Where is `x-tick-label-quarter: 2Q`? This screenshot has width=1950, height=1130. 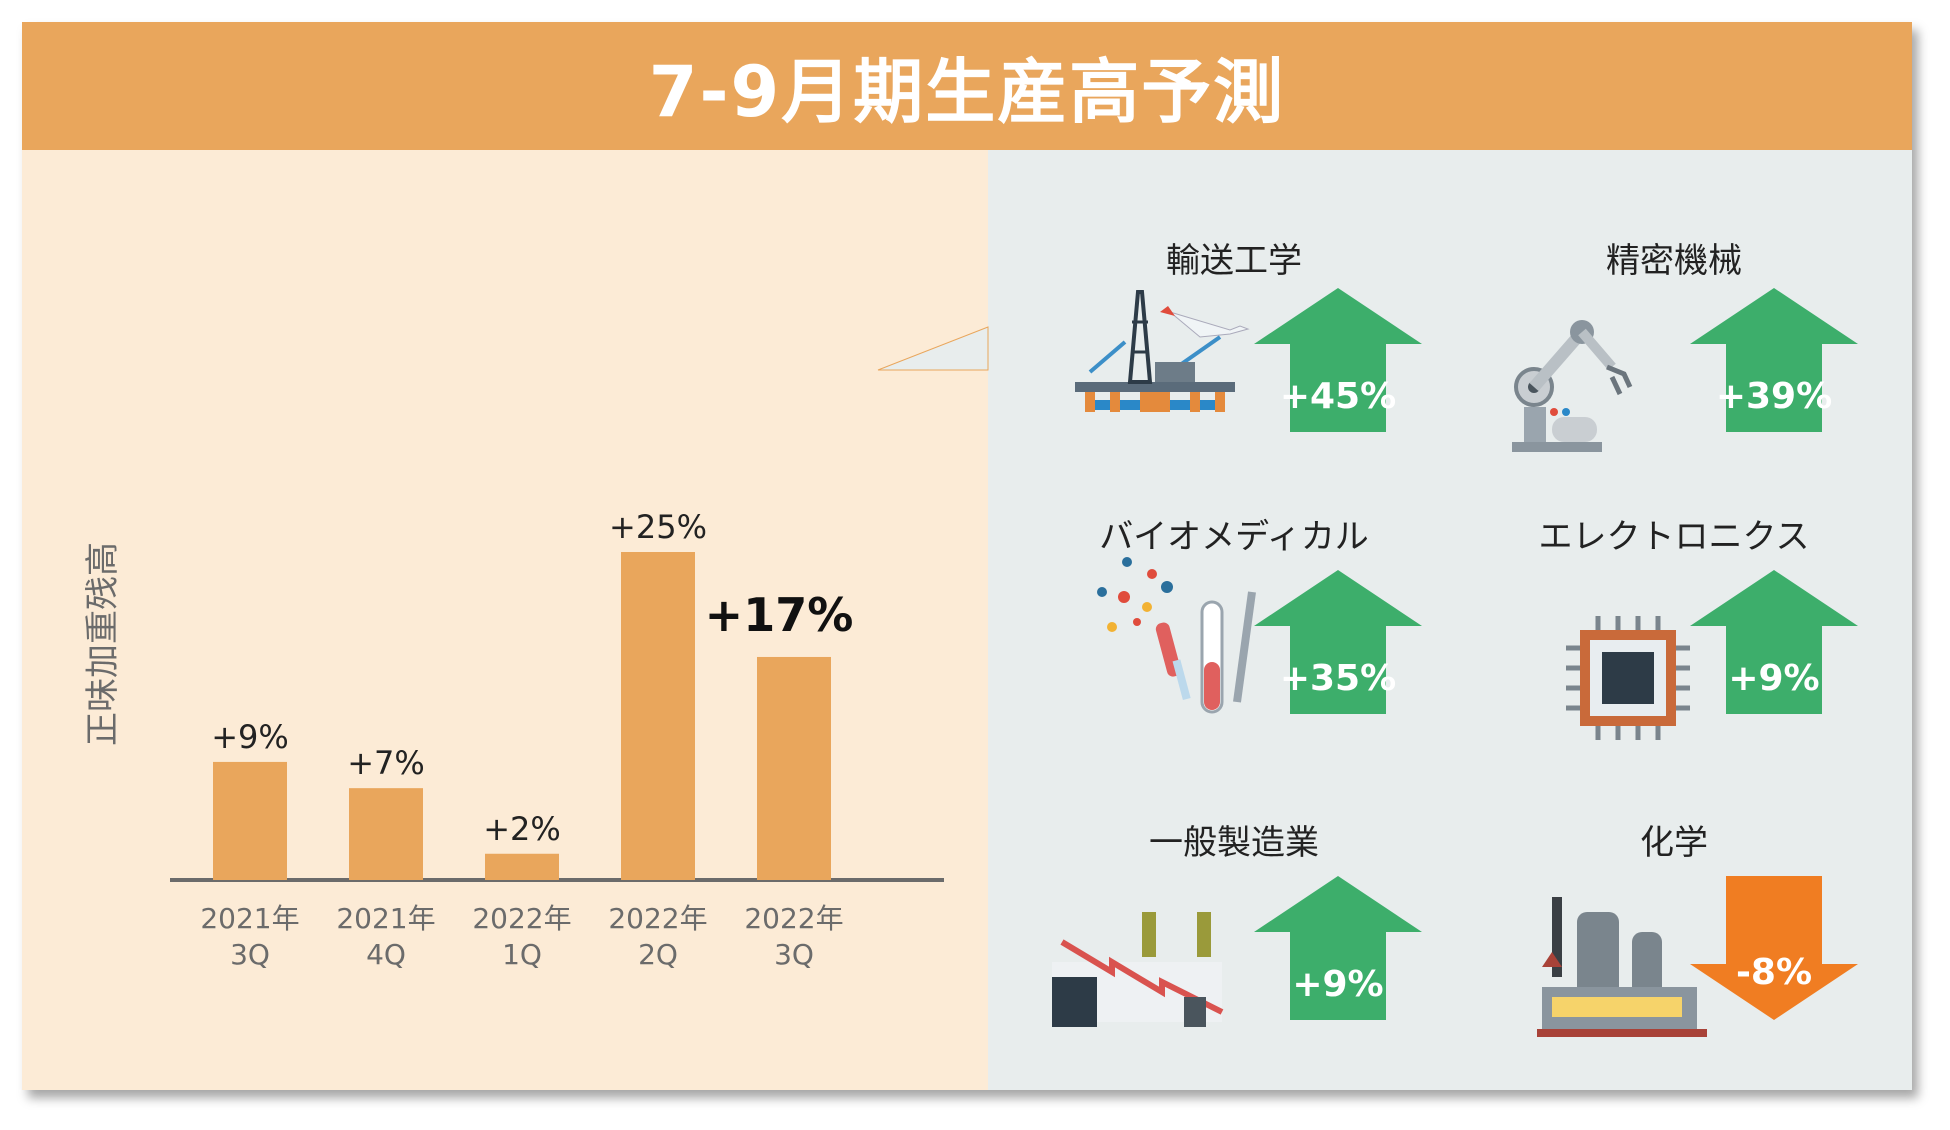 x-tick-label-quarter: 2Q is located at coordinates (658, 954).